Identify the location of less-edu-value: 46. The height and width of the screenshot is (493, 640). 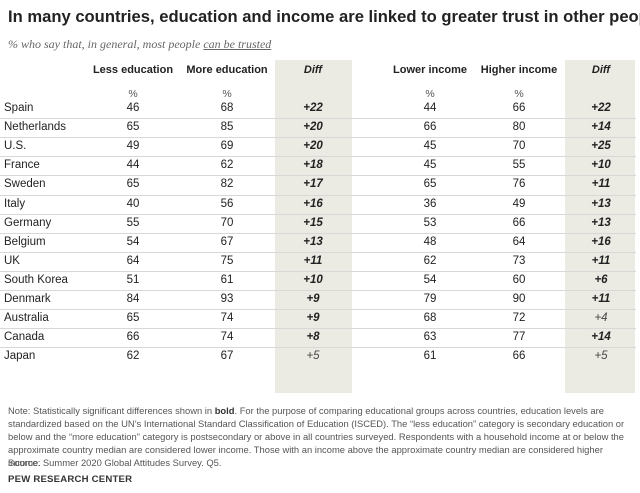
(133, 108).